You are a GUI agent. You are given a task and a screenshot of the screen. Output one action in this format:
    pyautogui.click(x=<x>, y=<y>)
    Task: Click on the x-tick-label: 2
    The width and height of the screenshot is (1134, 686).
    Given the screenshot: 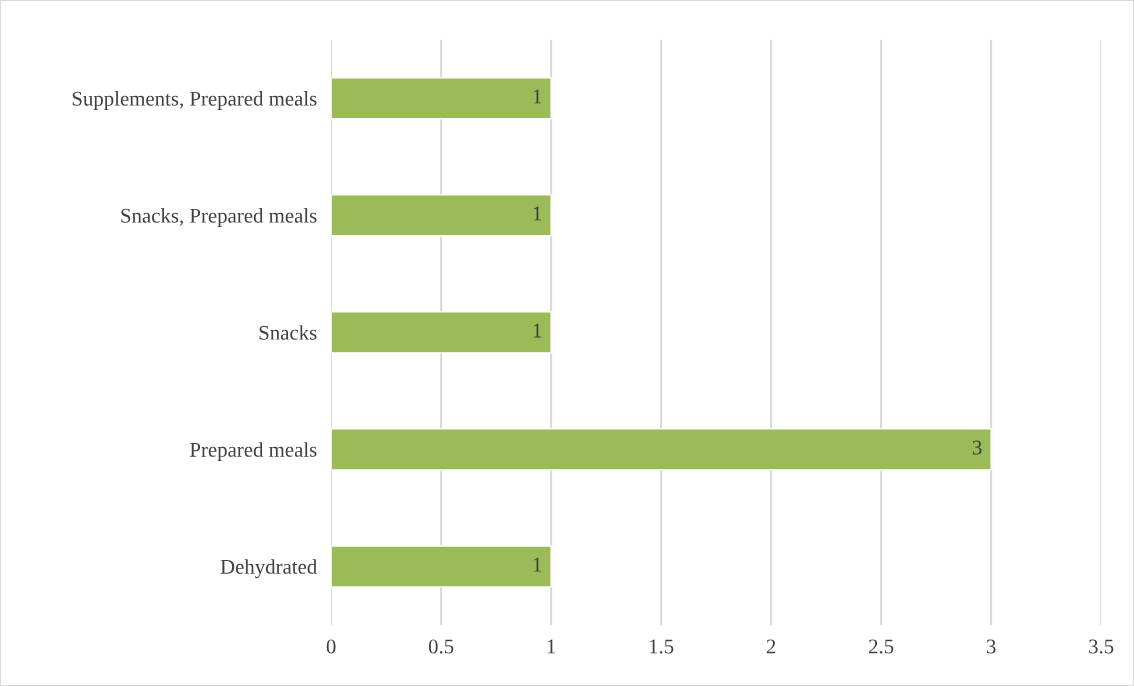 What is the action you would take?
    pyautogui.click(x=771, y=646)
    